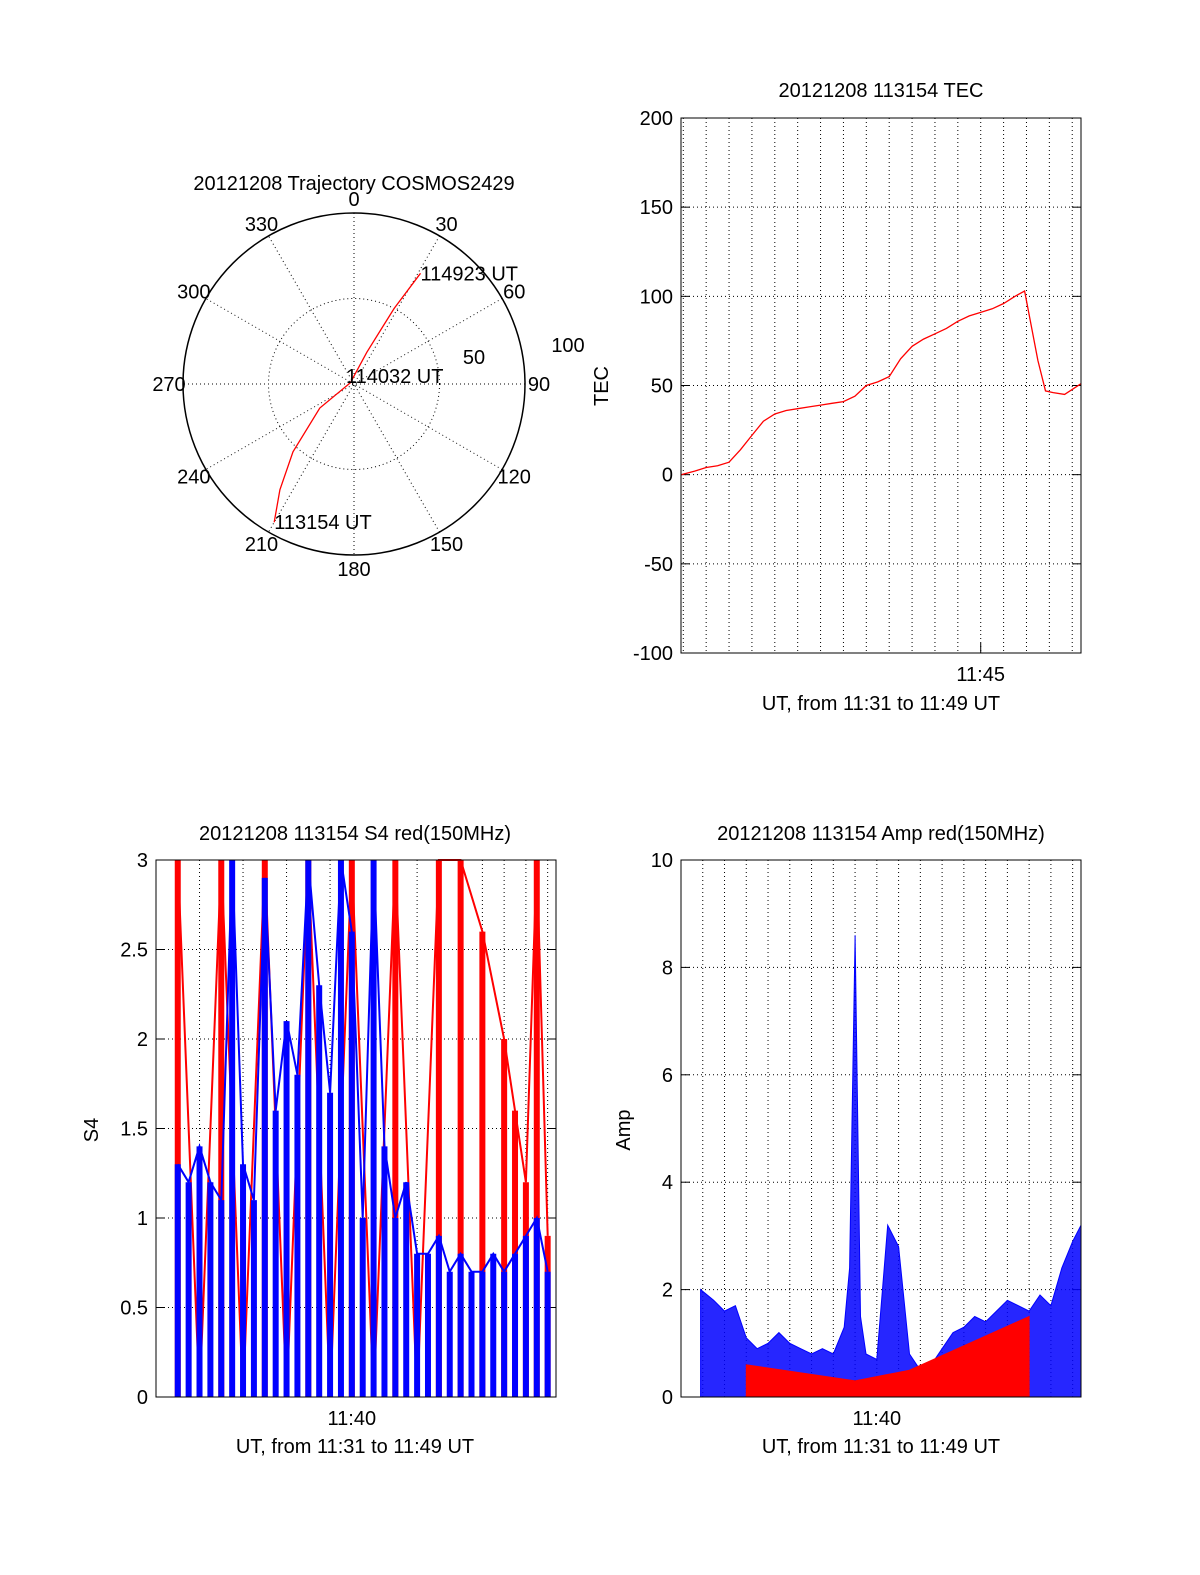  I want to click on y-tick-label: 6, so click(667, 1076).